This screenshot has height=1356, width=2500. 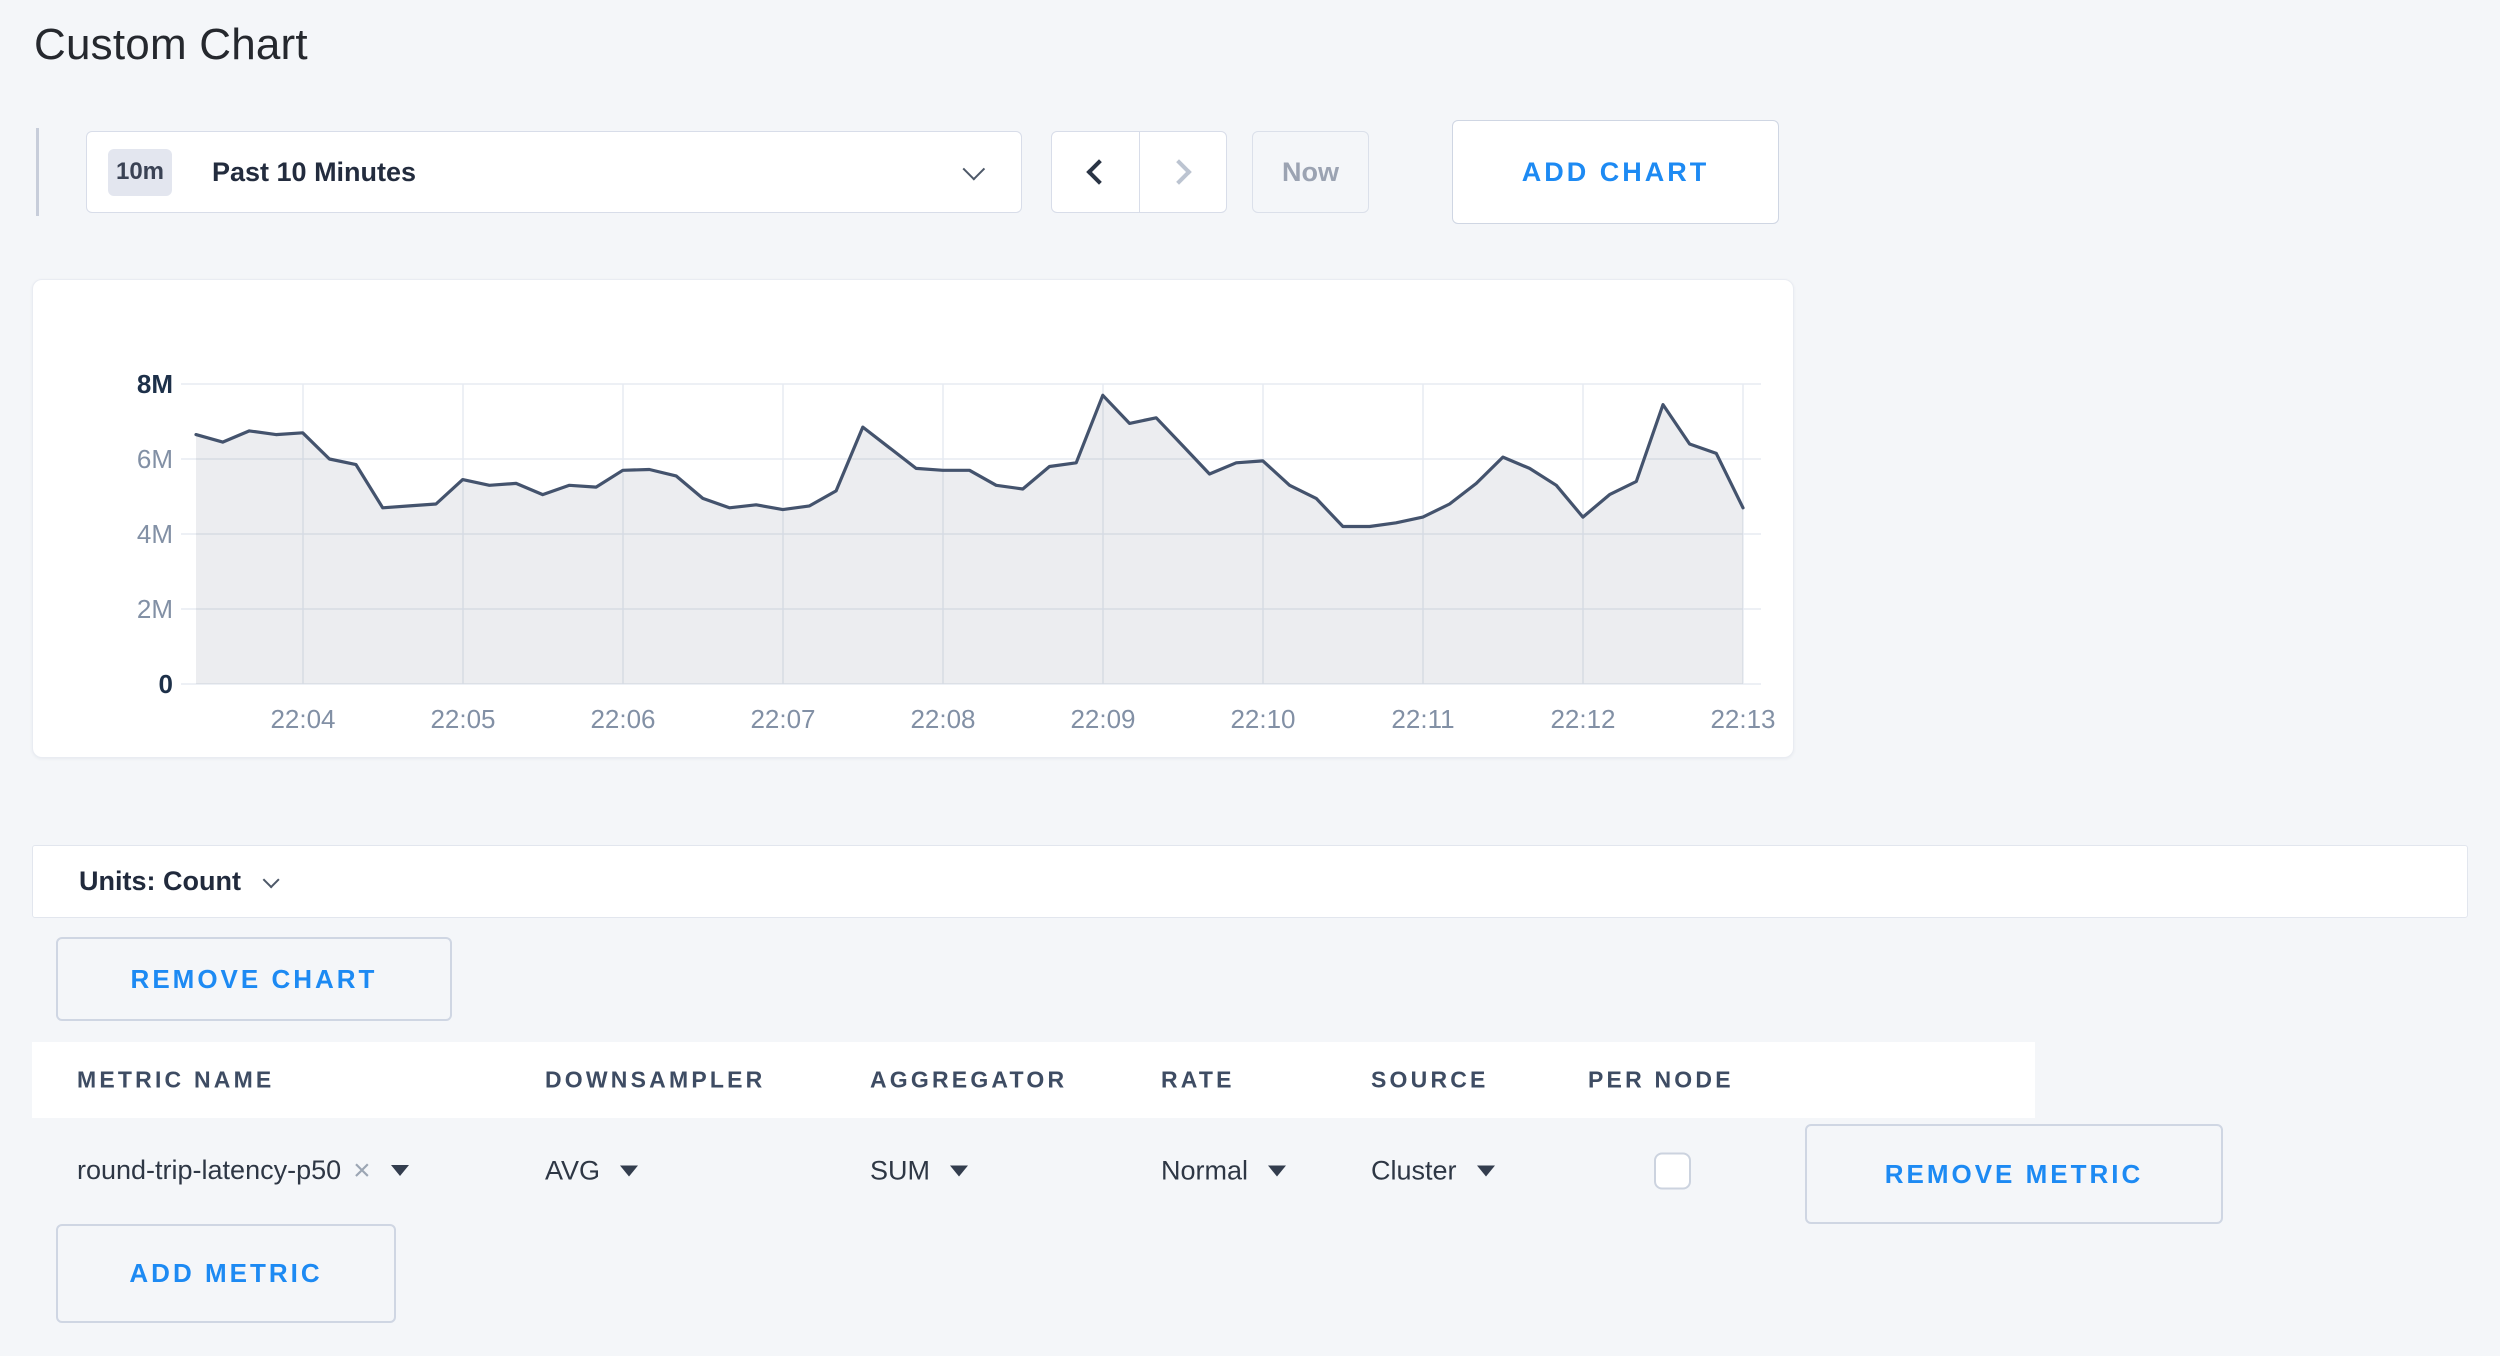 I want to click on x-tick-22-06: 22:06, so click(x=622, y=719).